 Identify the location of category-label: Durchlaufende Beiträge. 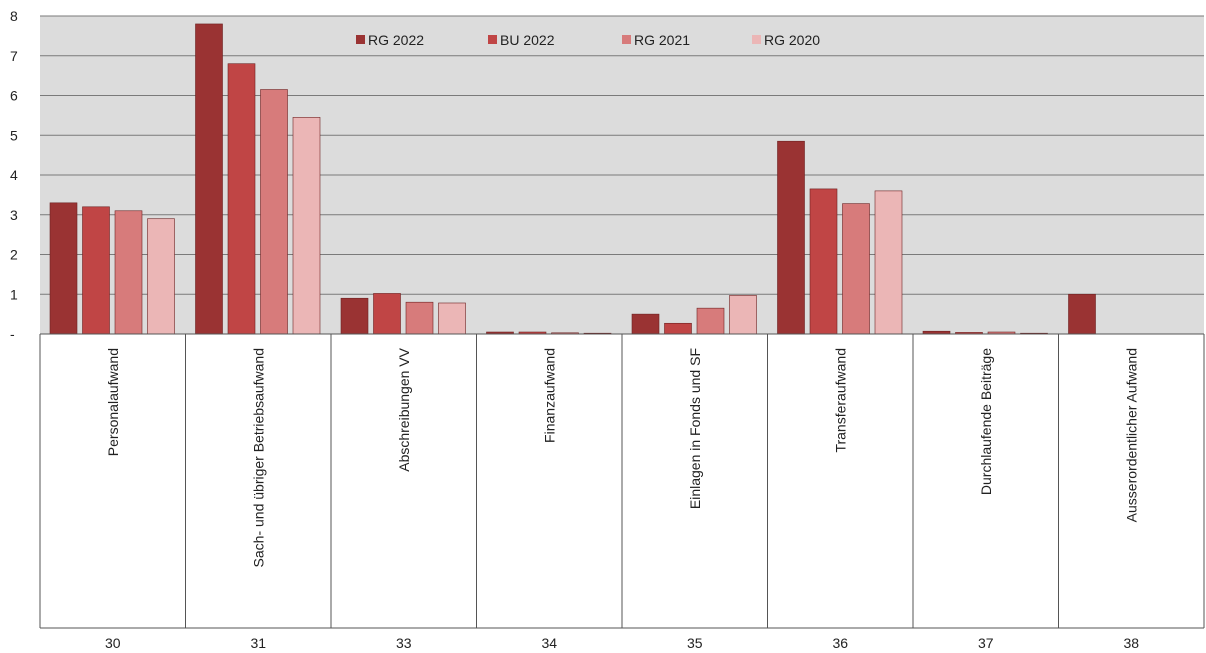
(986, 421).